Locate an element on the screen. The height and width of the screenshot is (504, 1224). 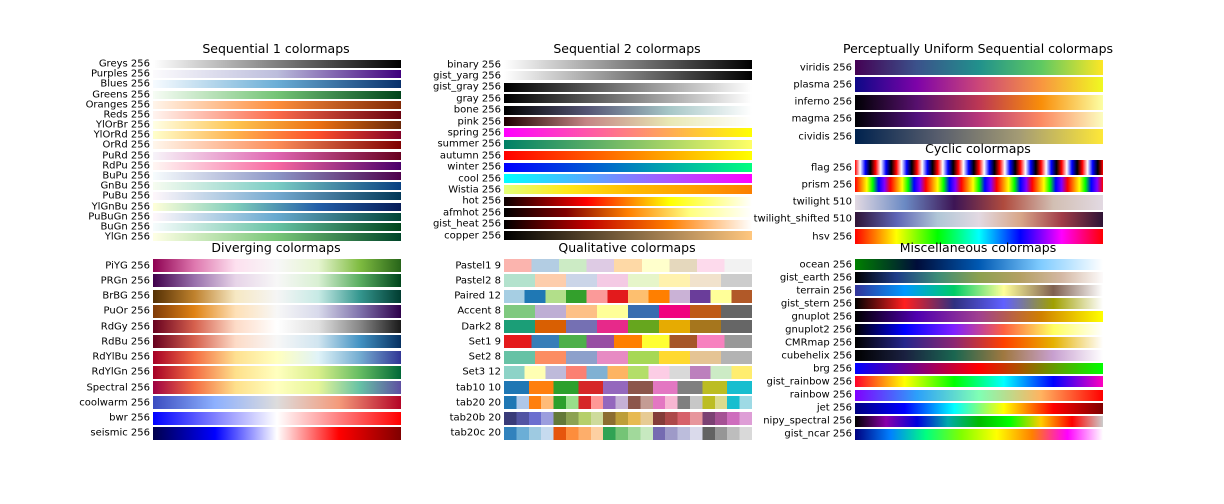
colormap-label: flag 256 is located at coordinates (831, 167).